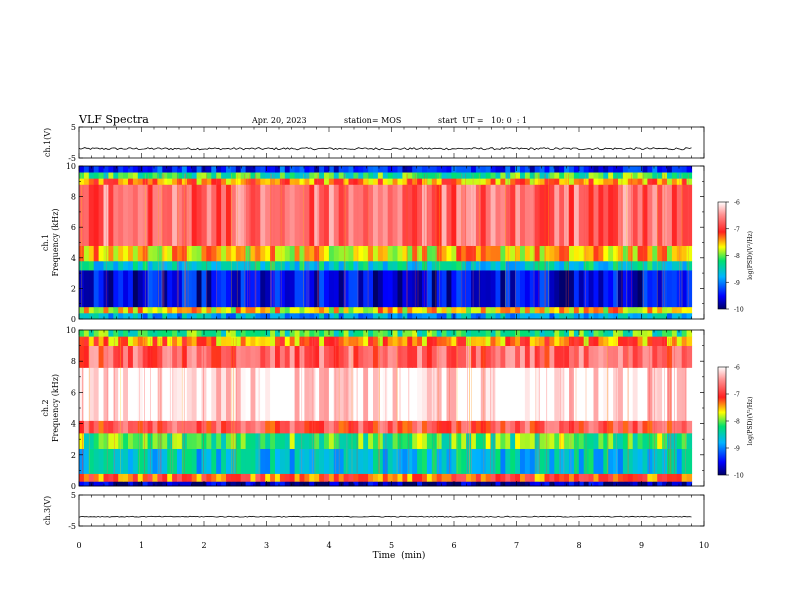 The width and height of the screenshot is (792, 612). I want to click on x-tick-label: 6, so click(453, 545).